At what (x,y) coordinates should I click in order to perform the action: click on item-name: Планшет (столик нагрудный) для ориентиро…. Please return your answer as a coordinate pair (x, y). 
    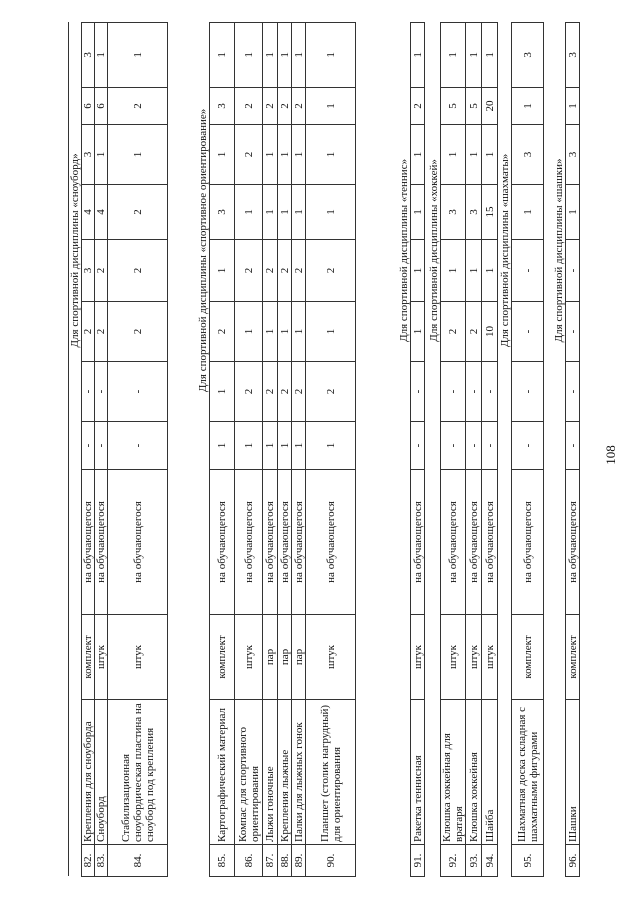
    Looking at the image, I should click on (330, 772).